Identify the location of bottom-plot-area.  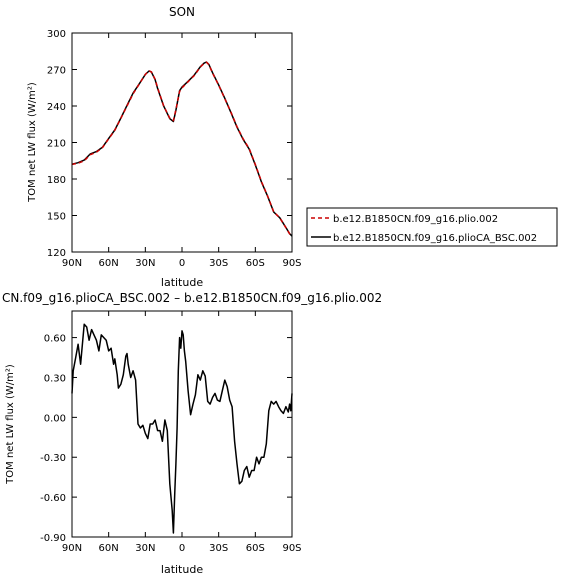
(182, 428).